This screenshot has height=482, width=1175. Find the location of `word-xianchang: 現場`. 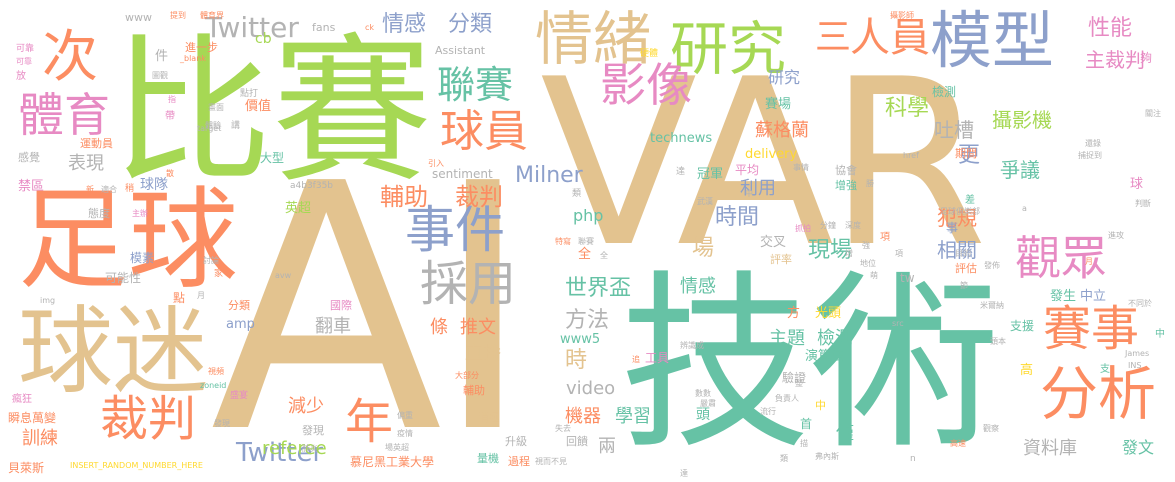

word-xianchang: 現場 is located at coordinates (830, 250).